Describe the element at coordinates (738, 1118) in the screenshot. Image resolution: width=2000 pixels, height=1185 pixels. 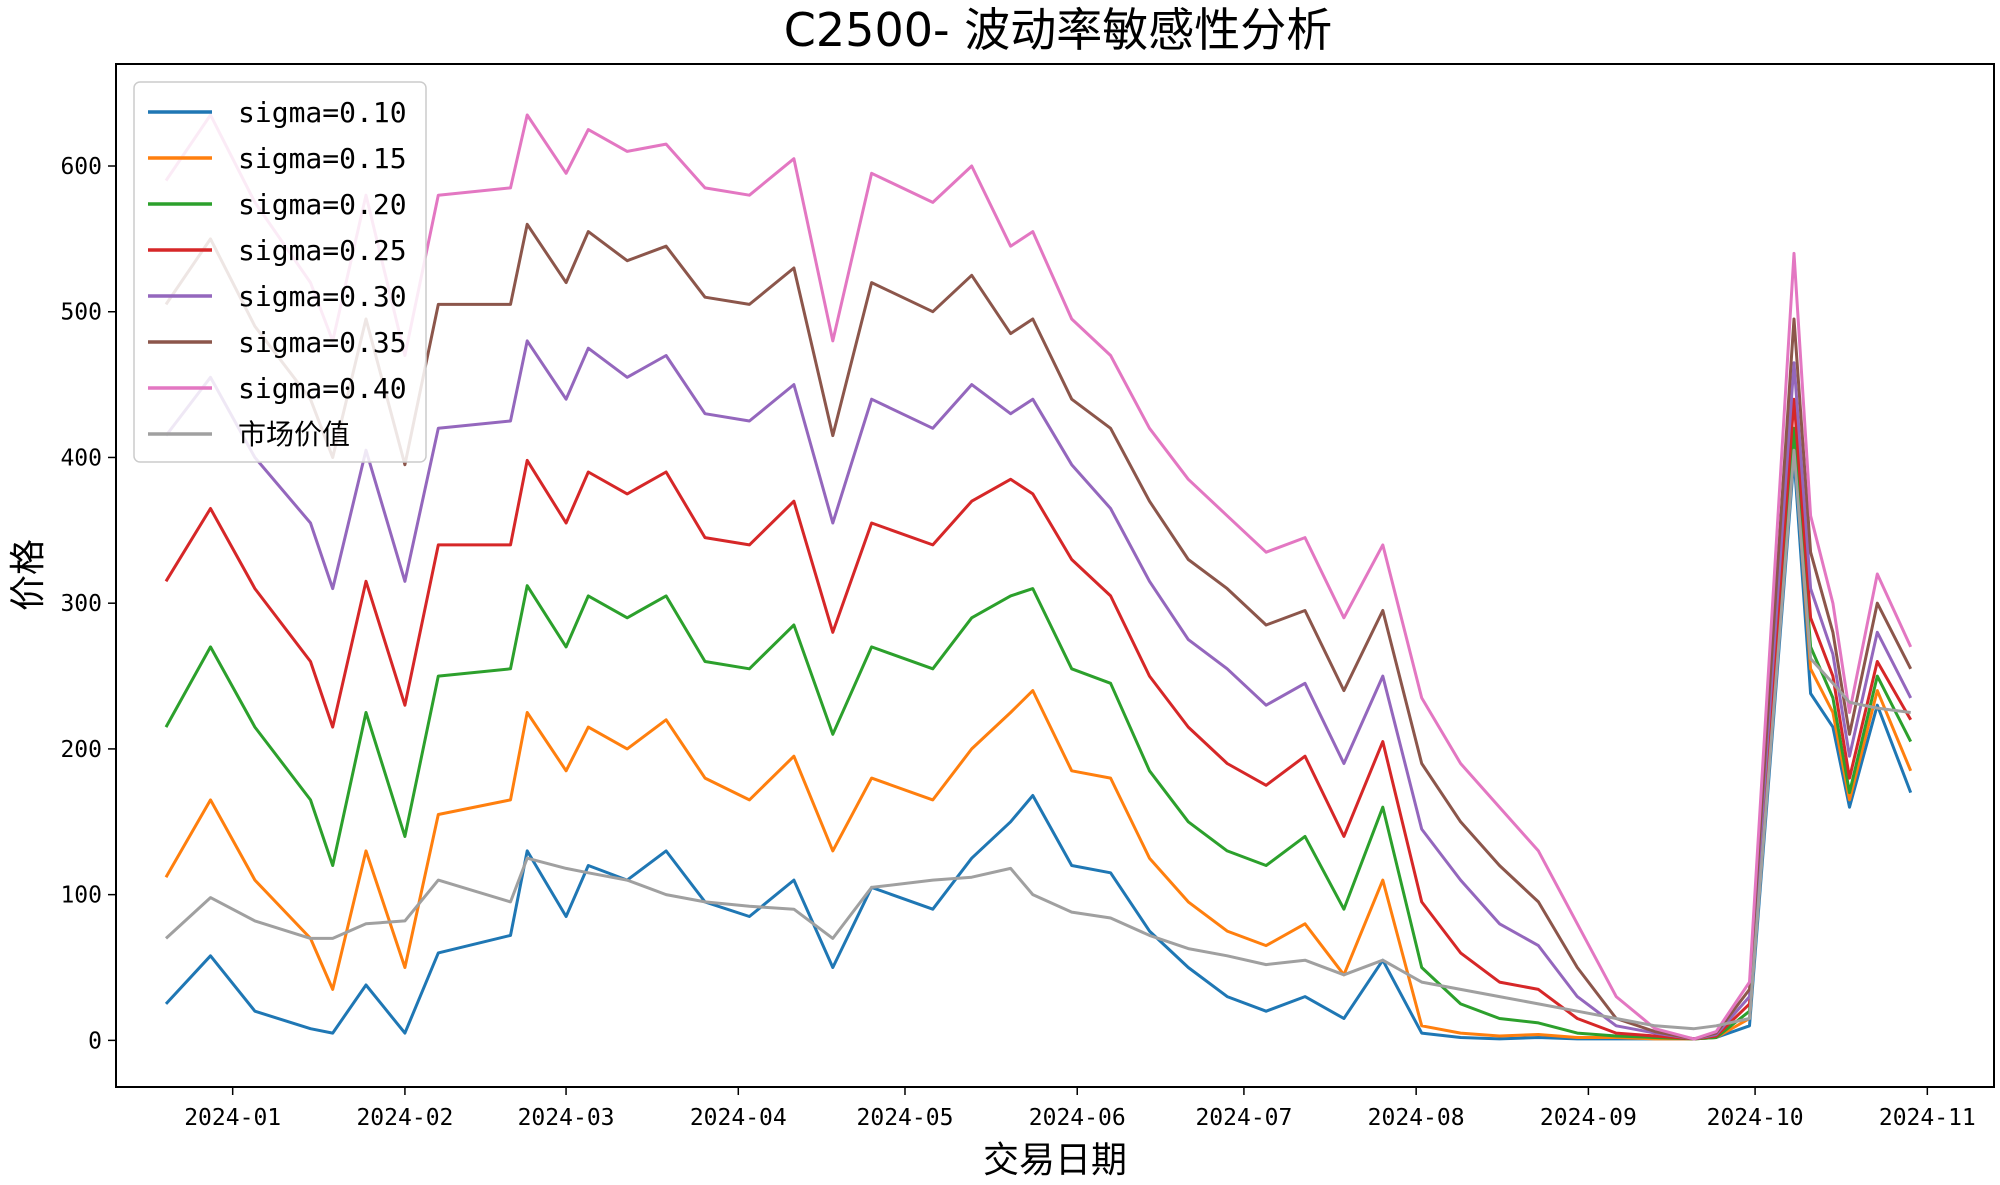
I see `x-tick-label: 2024-04` at that location.